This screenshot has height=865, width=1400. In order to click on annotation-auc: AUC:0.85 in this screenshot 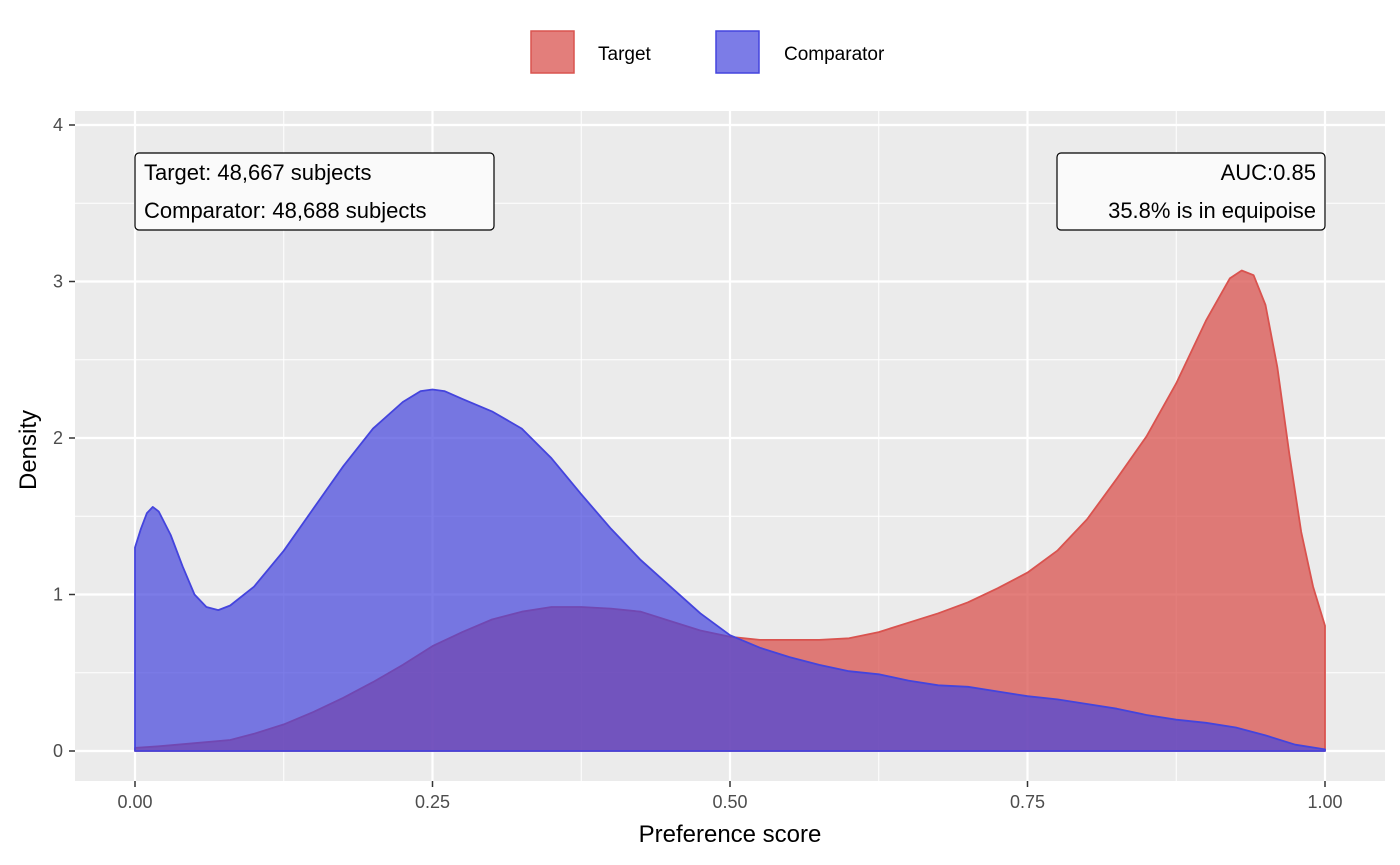, I will do `click(1268, 172)`.